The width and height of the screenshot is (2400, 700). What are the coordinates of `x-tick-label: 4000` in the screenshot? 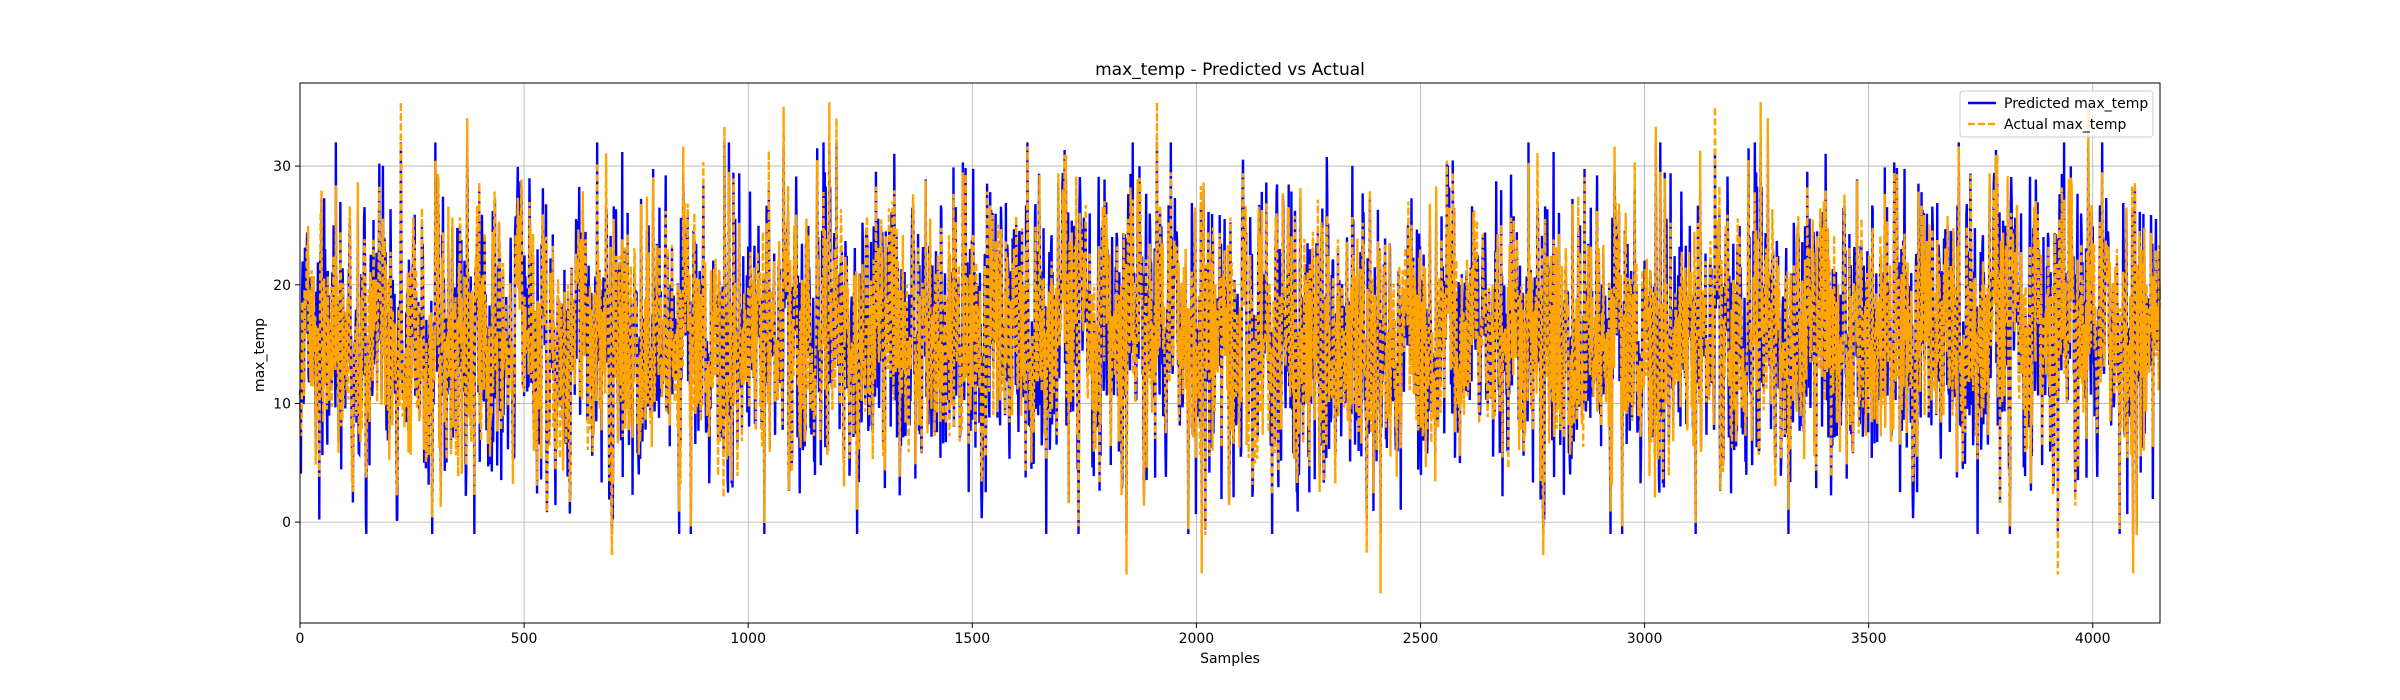 It's located at (2093, 639).